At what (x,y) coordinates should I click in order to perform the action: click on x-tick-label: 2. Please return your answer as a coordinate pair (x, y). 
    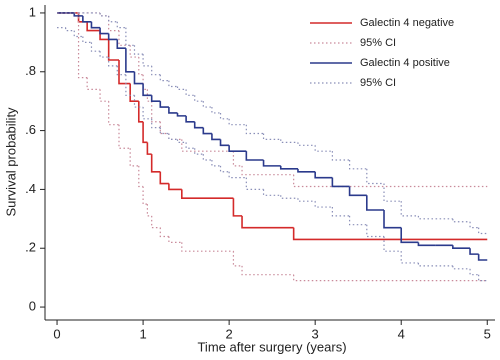
    Looking at the image, I should click on (229, 333).